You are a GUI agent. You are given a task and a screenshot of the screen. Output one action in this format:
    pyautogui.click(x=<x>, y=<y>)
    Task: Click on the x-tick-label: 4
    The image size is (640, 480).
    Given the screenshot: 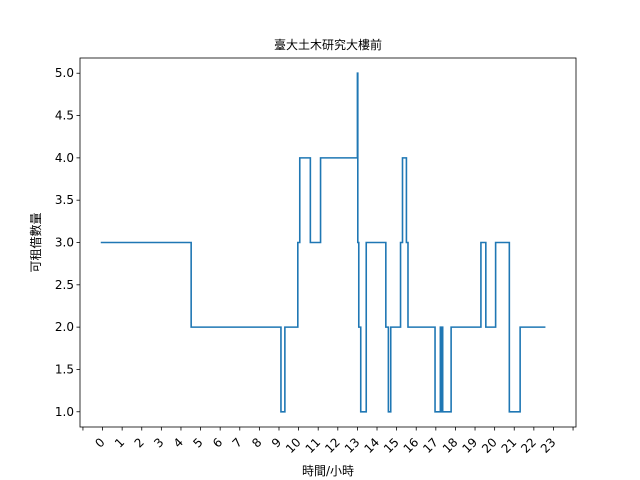 What is the action you would take?
    pyautogui.click(x=178, y=442)
    